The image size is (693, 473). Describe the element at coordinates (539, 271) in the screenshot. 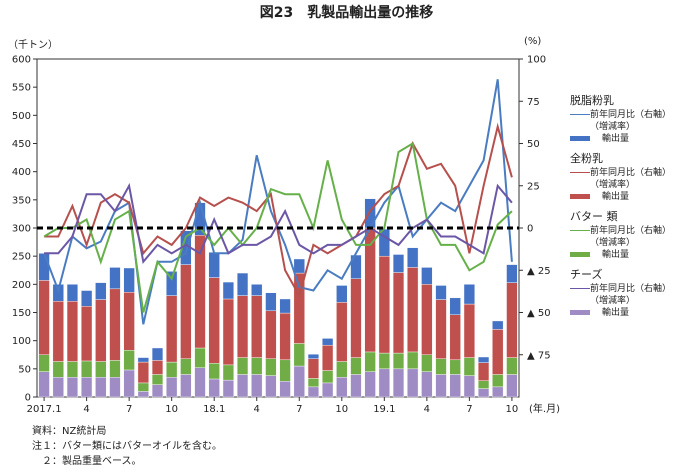

I see `right-axis-tick-label: ▲ 25` at that location.